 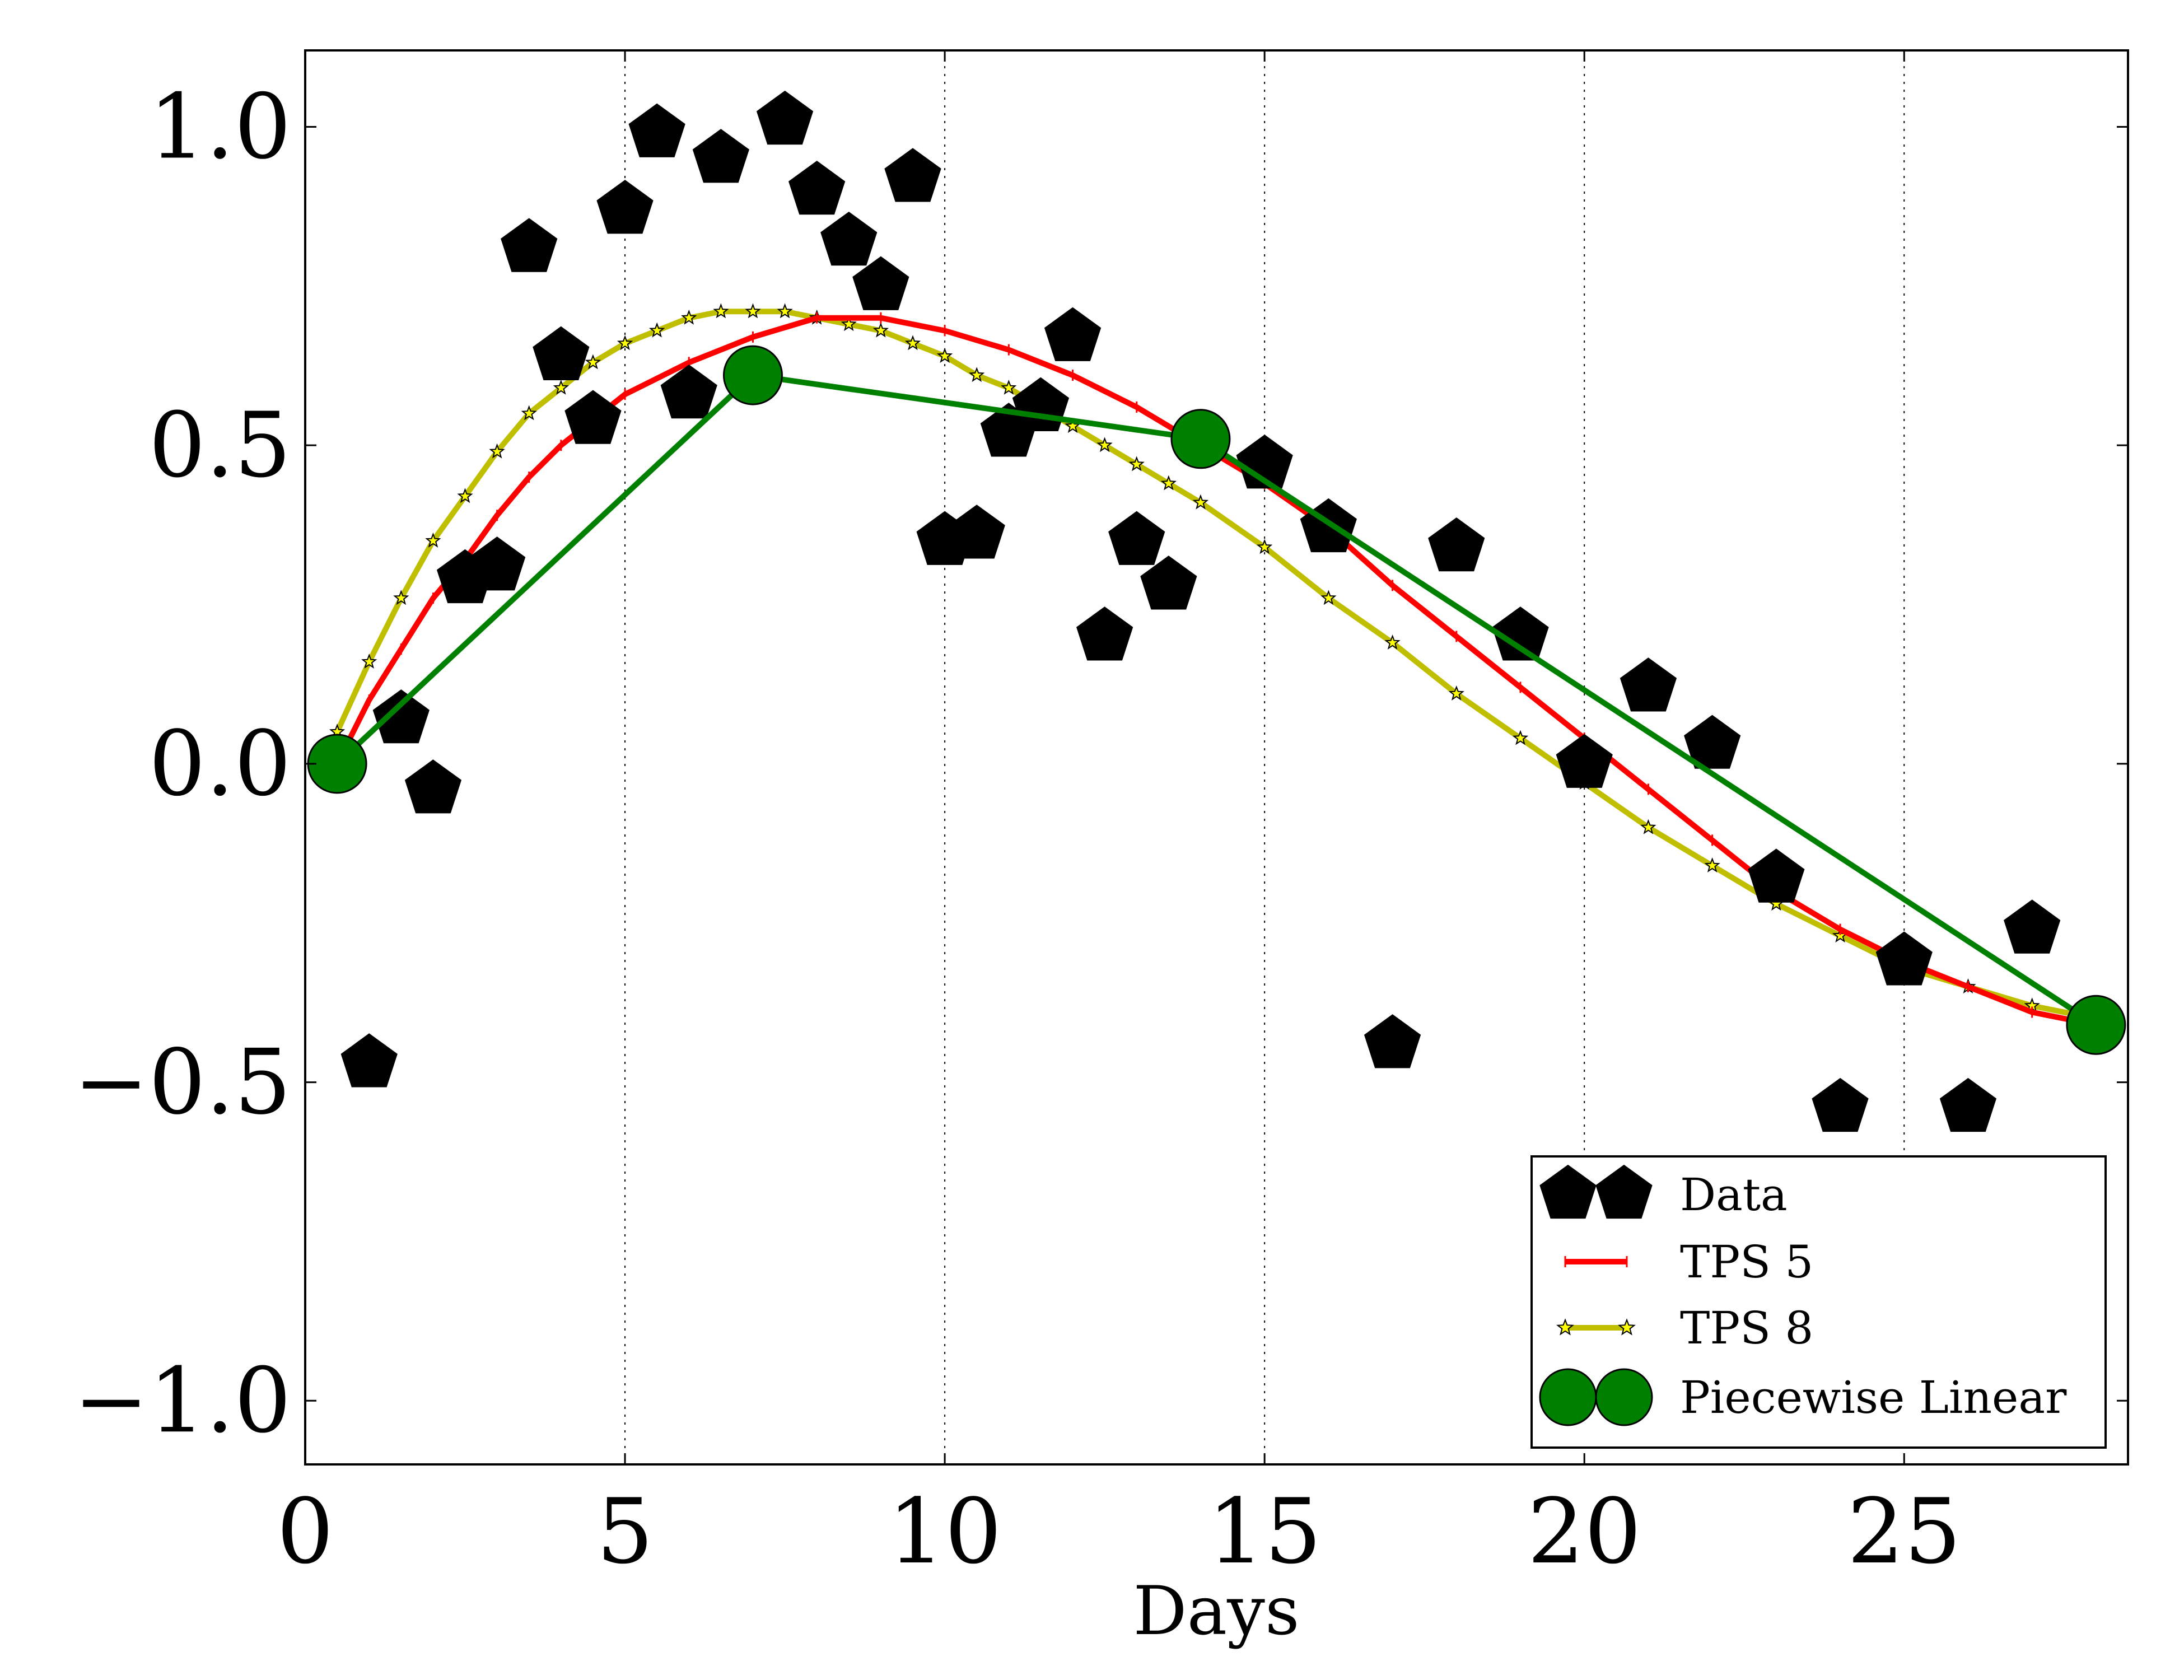 What do you see at coordinates (306, 1532) in the screenshot?
I see `x-tick-label: 0` at bounding box center [306, 1532].